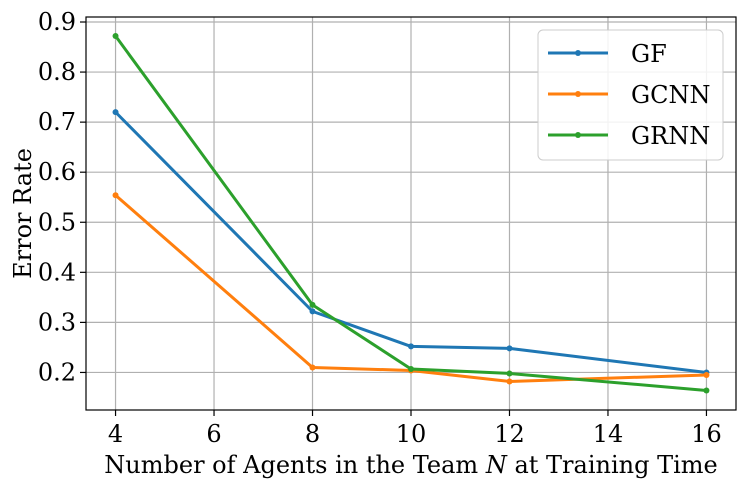  I want to click on legend-label-gf: GF, so click(649, 54).